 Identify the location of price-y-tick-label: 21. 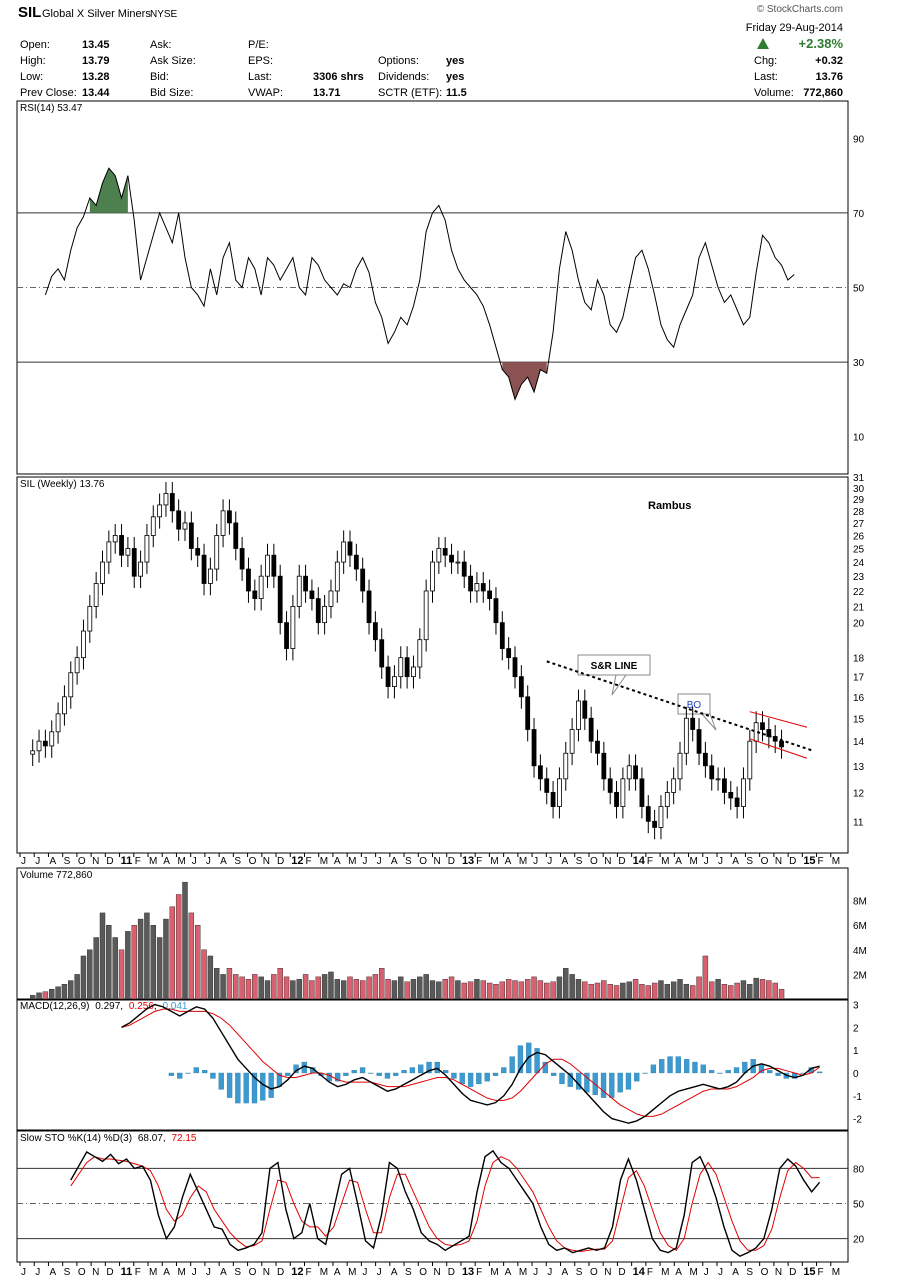
(859, 607).